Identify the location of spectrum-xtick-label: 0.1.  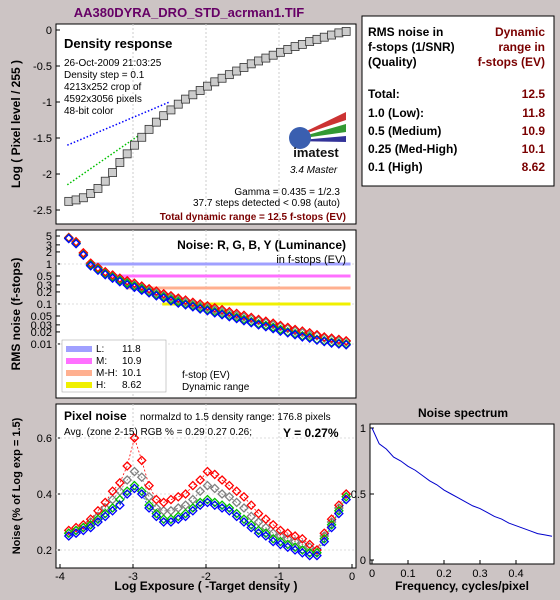
(407, 574).